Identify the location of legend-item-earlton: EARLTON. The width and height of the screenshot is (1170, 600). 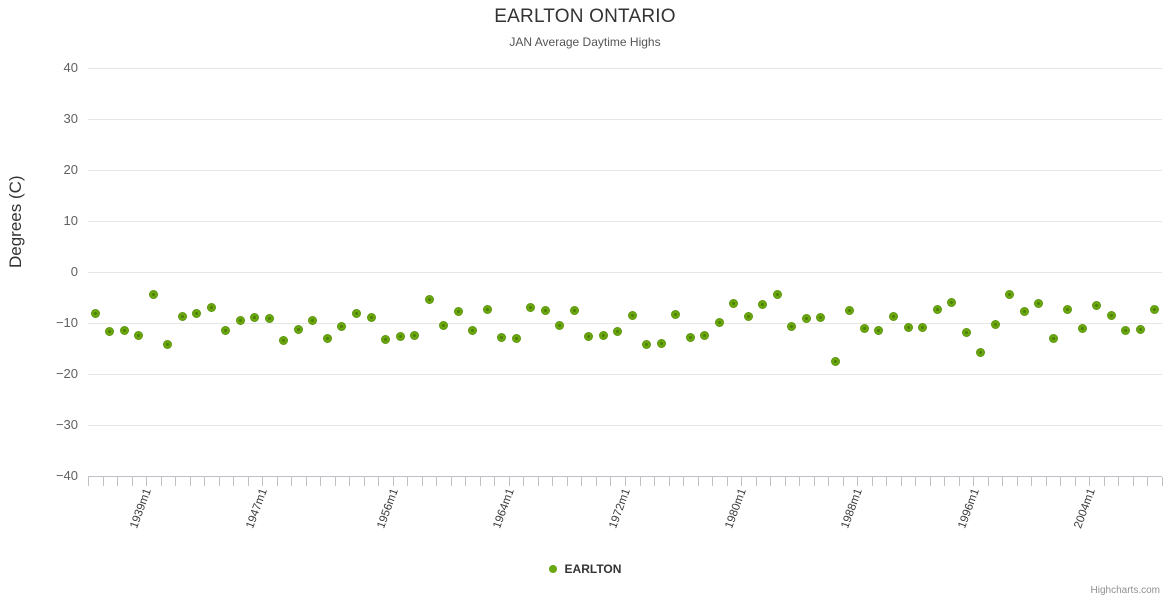
(585, 569).